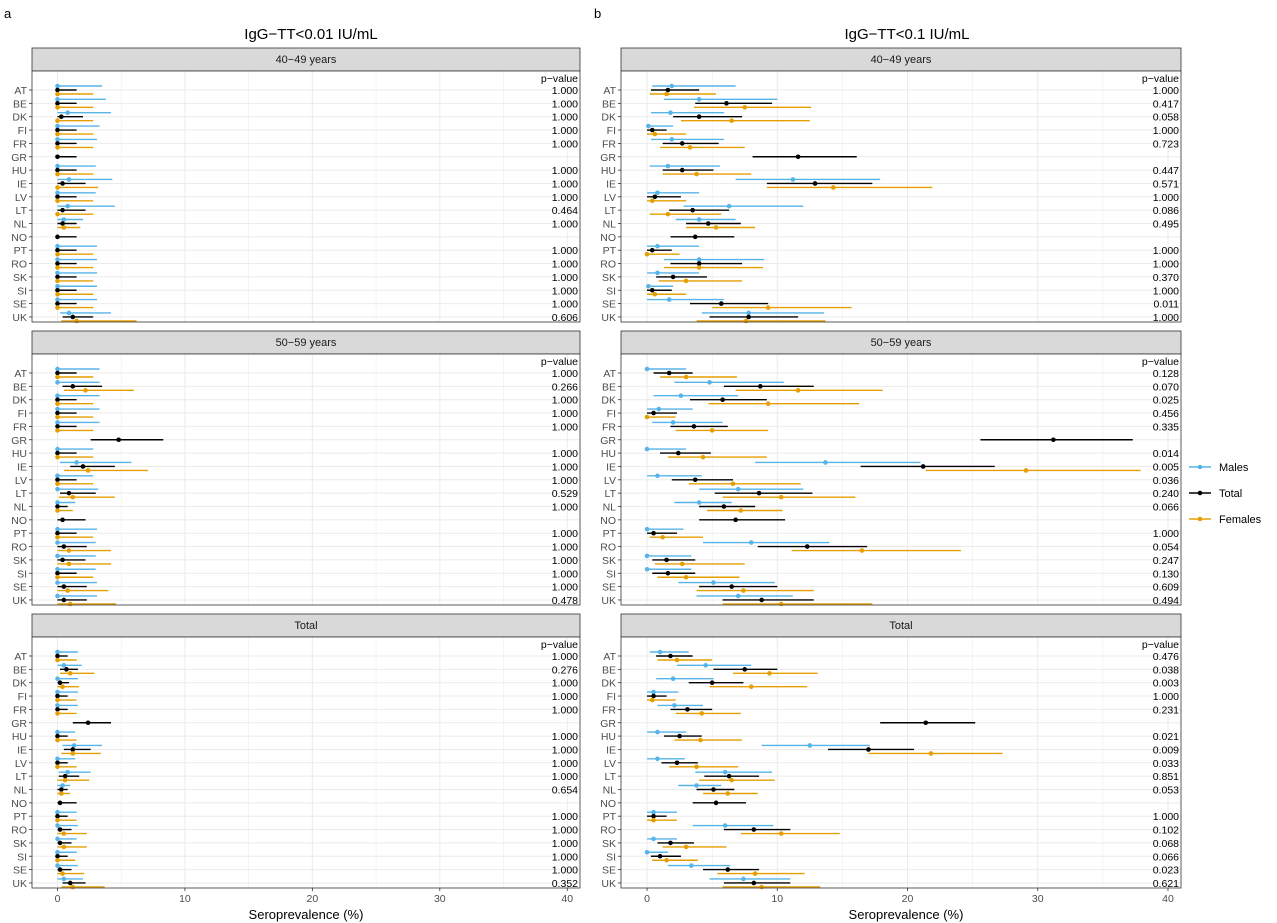 The height and width of the screenshot is (923, 1277). What do you see at coordinates (1166, 670) in the screenshot?
I see `pvalue-label: 0.038` at bounding box center [1166, 670].